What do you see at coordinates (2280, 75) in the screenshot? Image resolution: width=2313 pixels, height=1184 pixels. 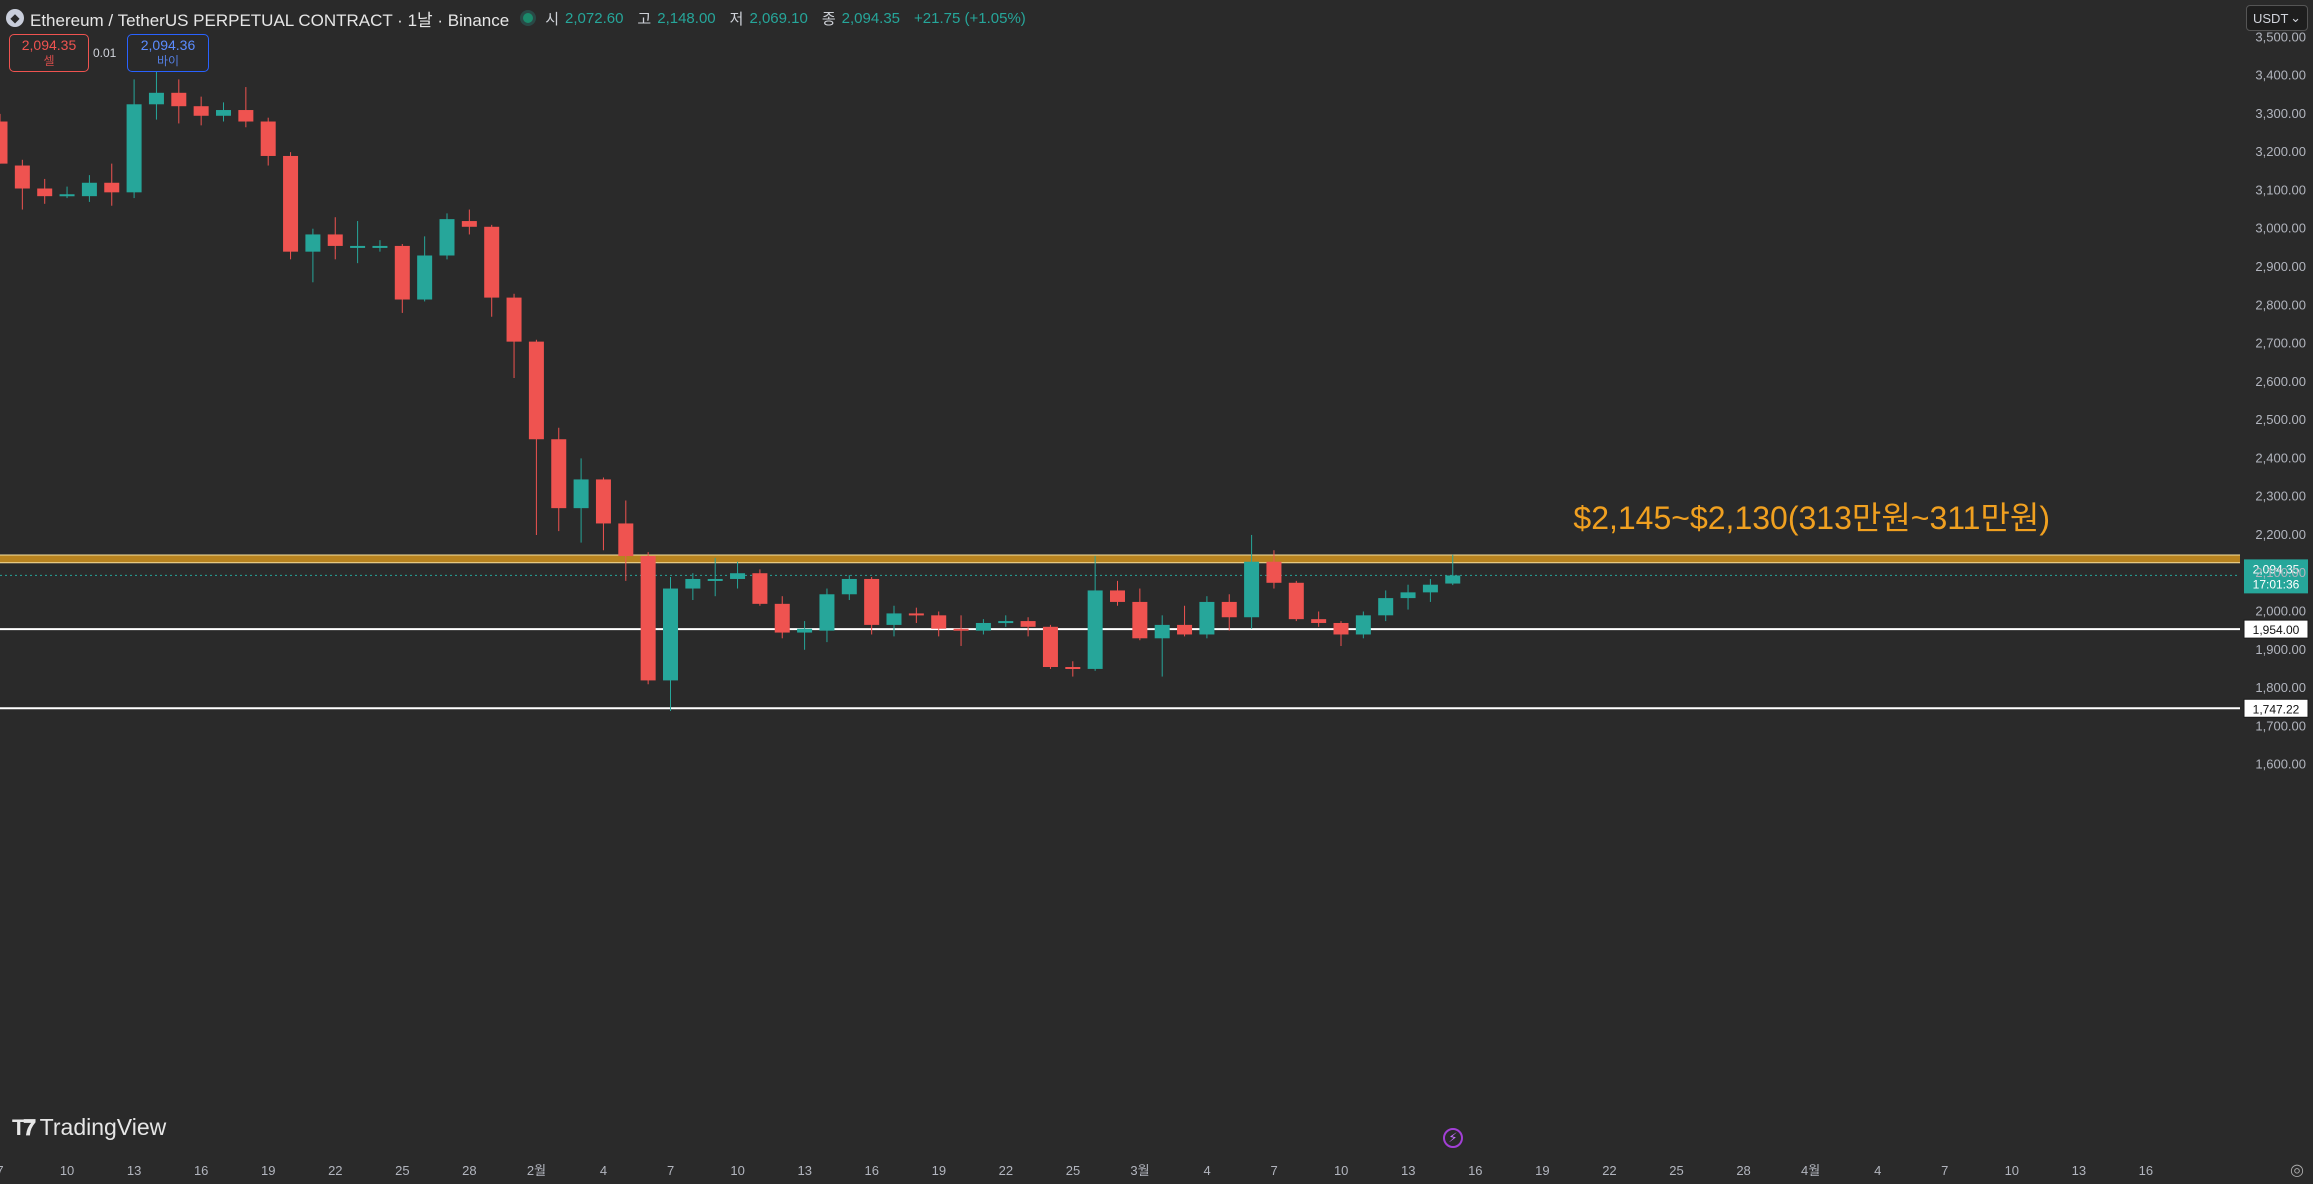 I see `y-tick-label: 3,400.00` at bounding box center [2280, 75].